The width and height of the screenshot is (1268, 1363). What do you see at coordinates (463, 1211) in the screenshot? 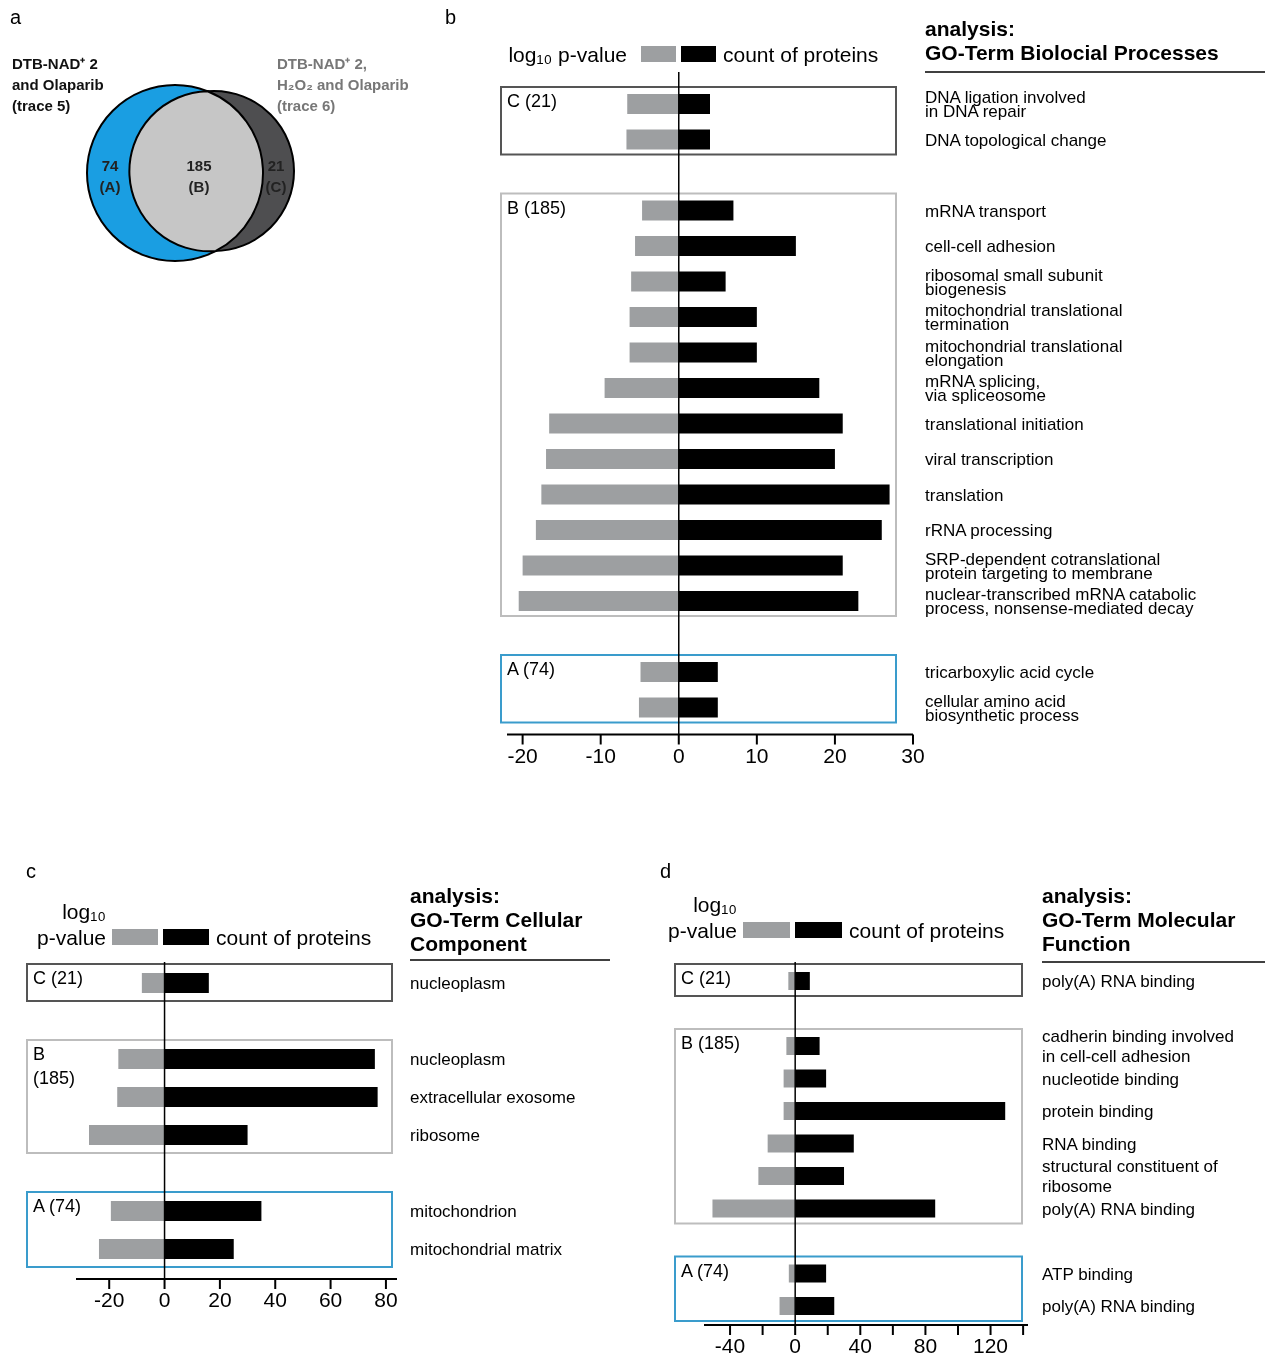
I see `y-tick-label: mitochondrion` at bounding box center [463, 1211].